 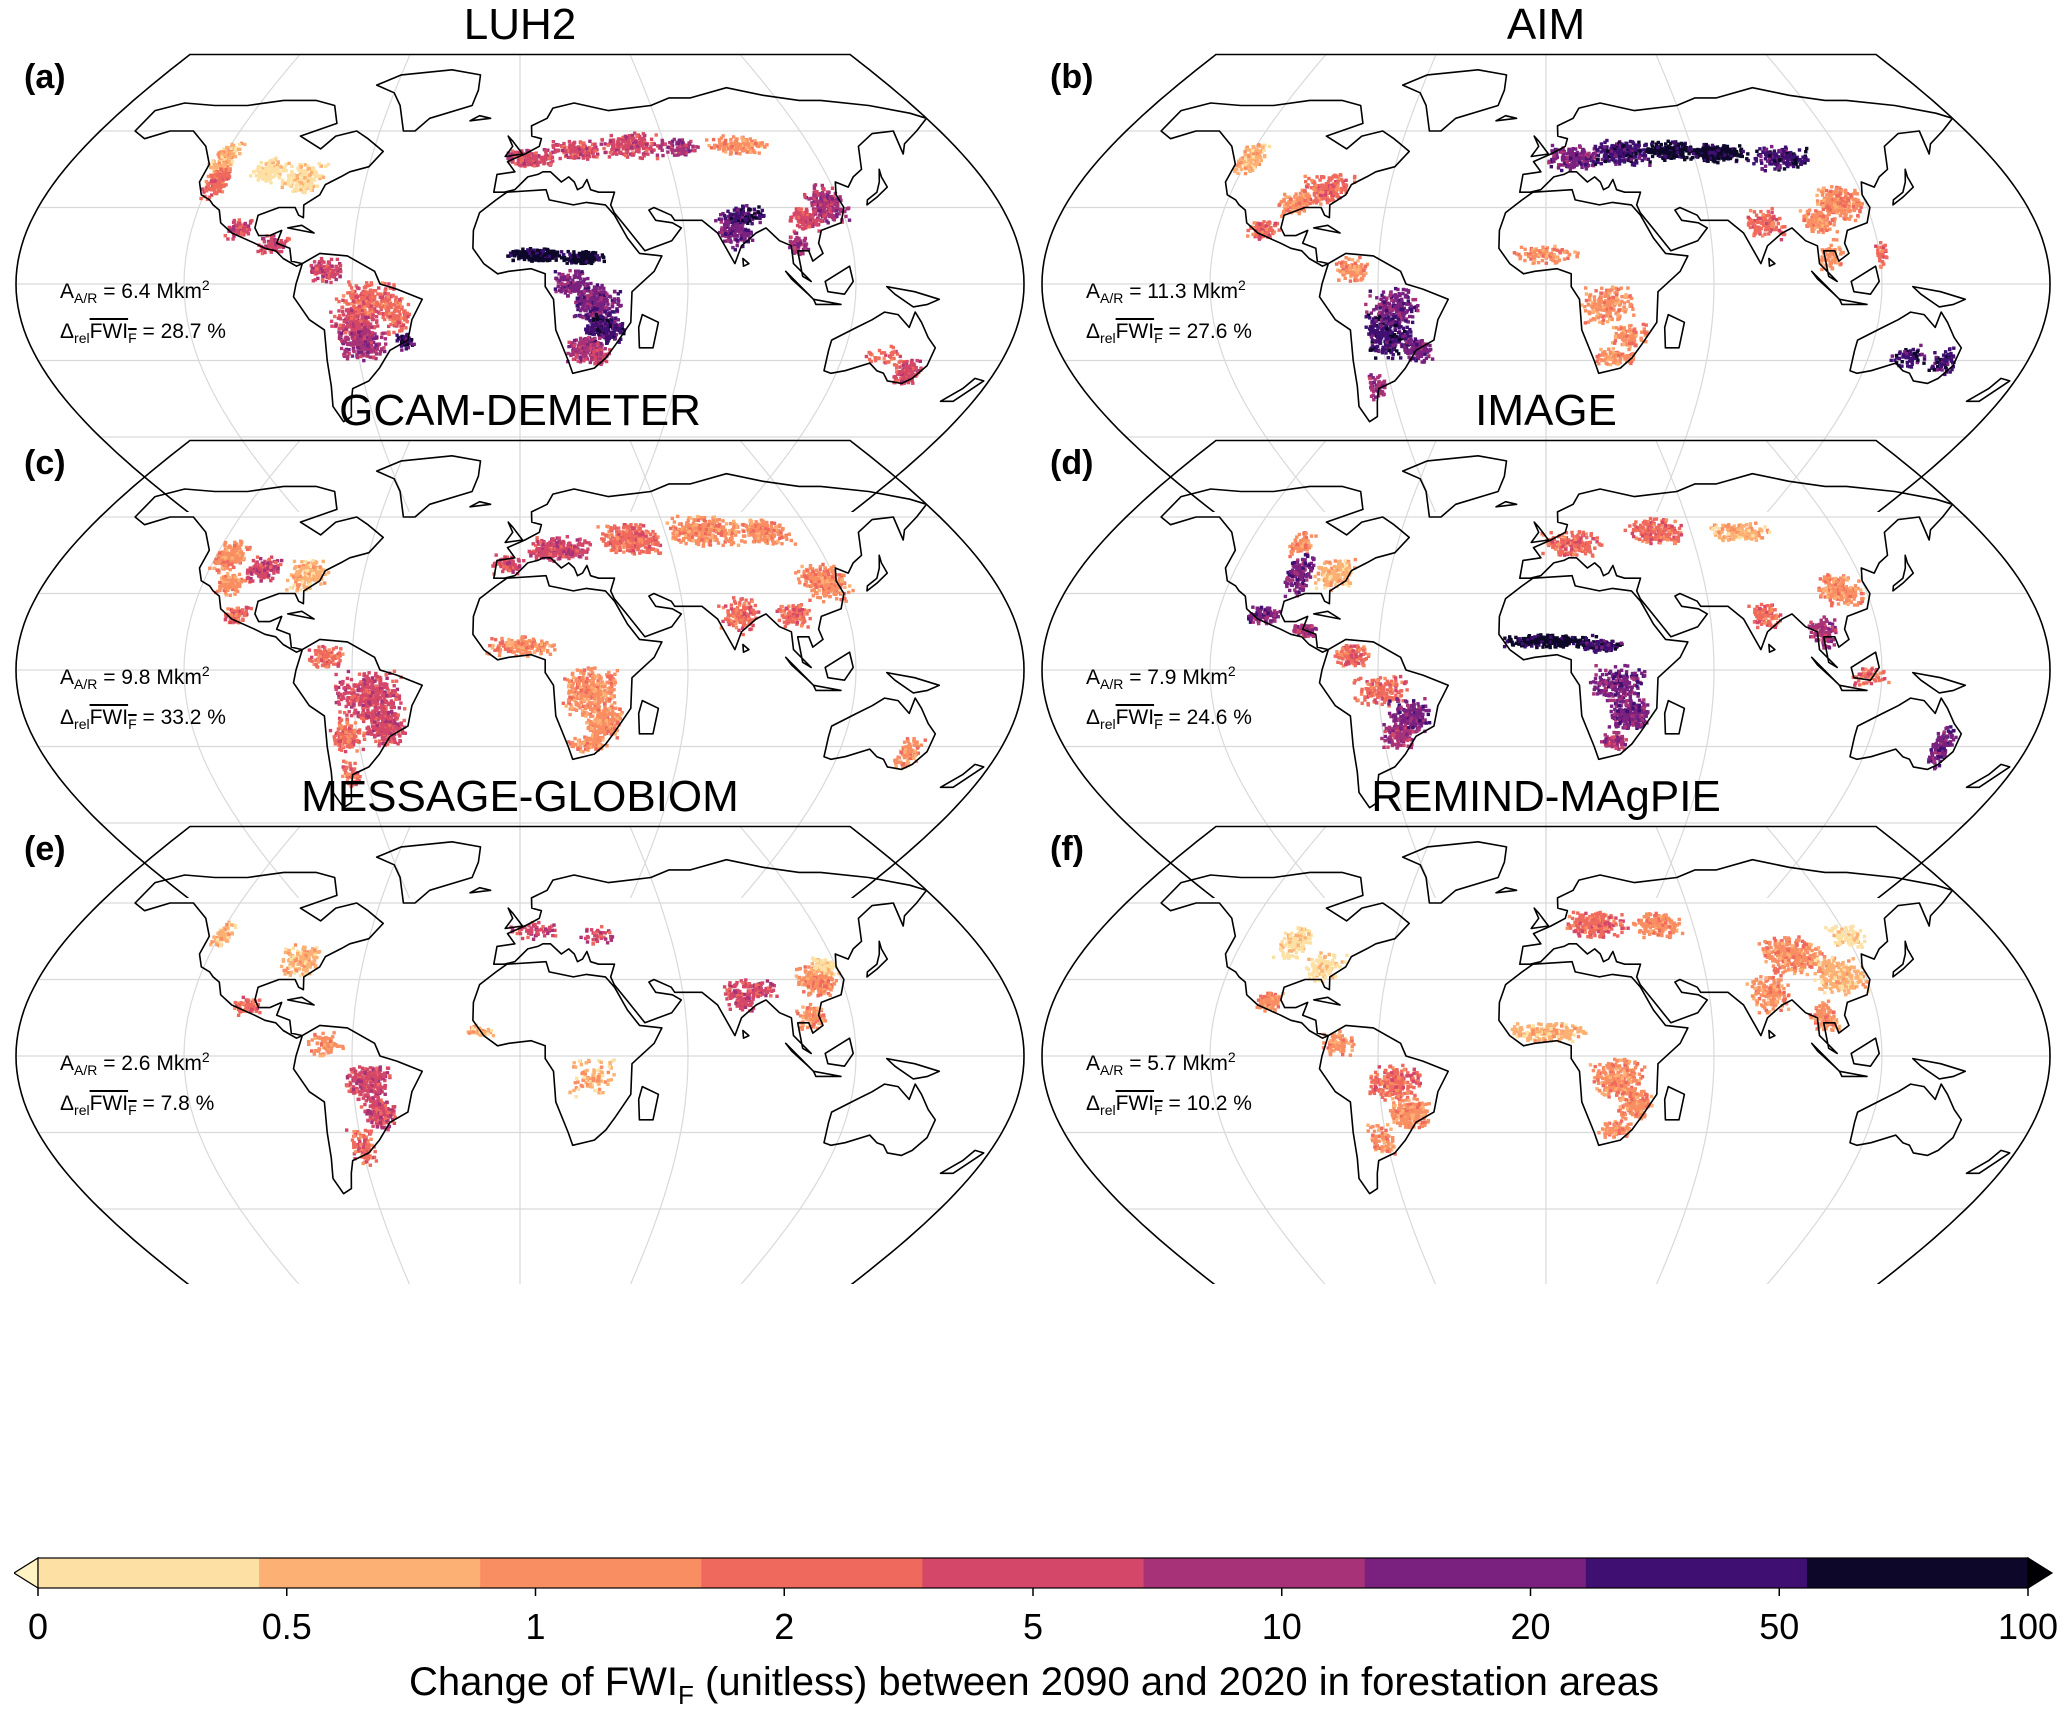 I want to click on meridian-line, so click(x=242, y=283).